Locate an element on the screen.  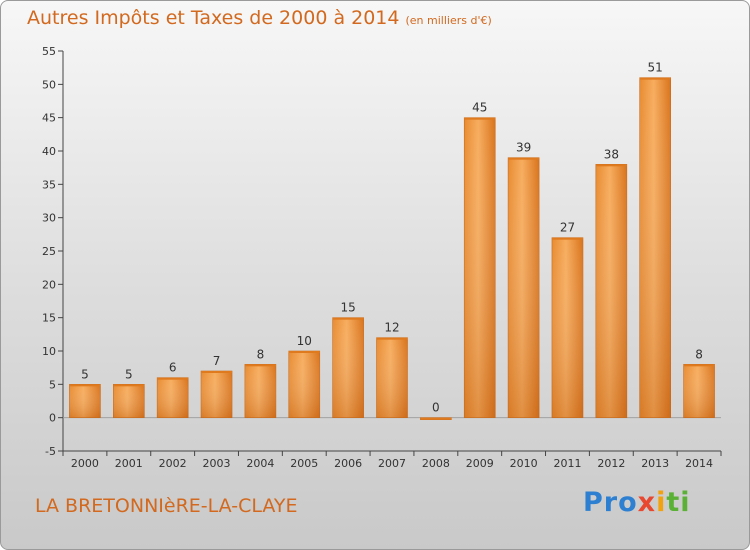
bar-top-2002 is located at coordinates (173, 378).